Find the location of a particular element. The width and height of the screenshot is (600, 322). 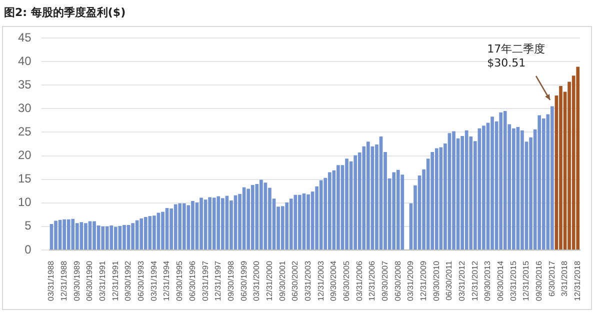

x-tick-label: 06/30/1996 is located at coordinates (192, 281).